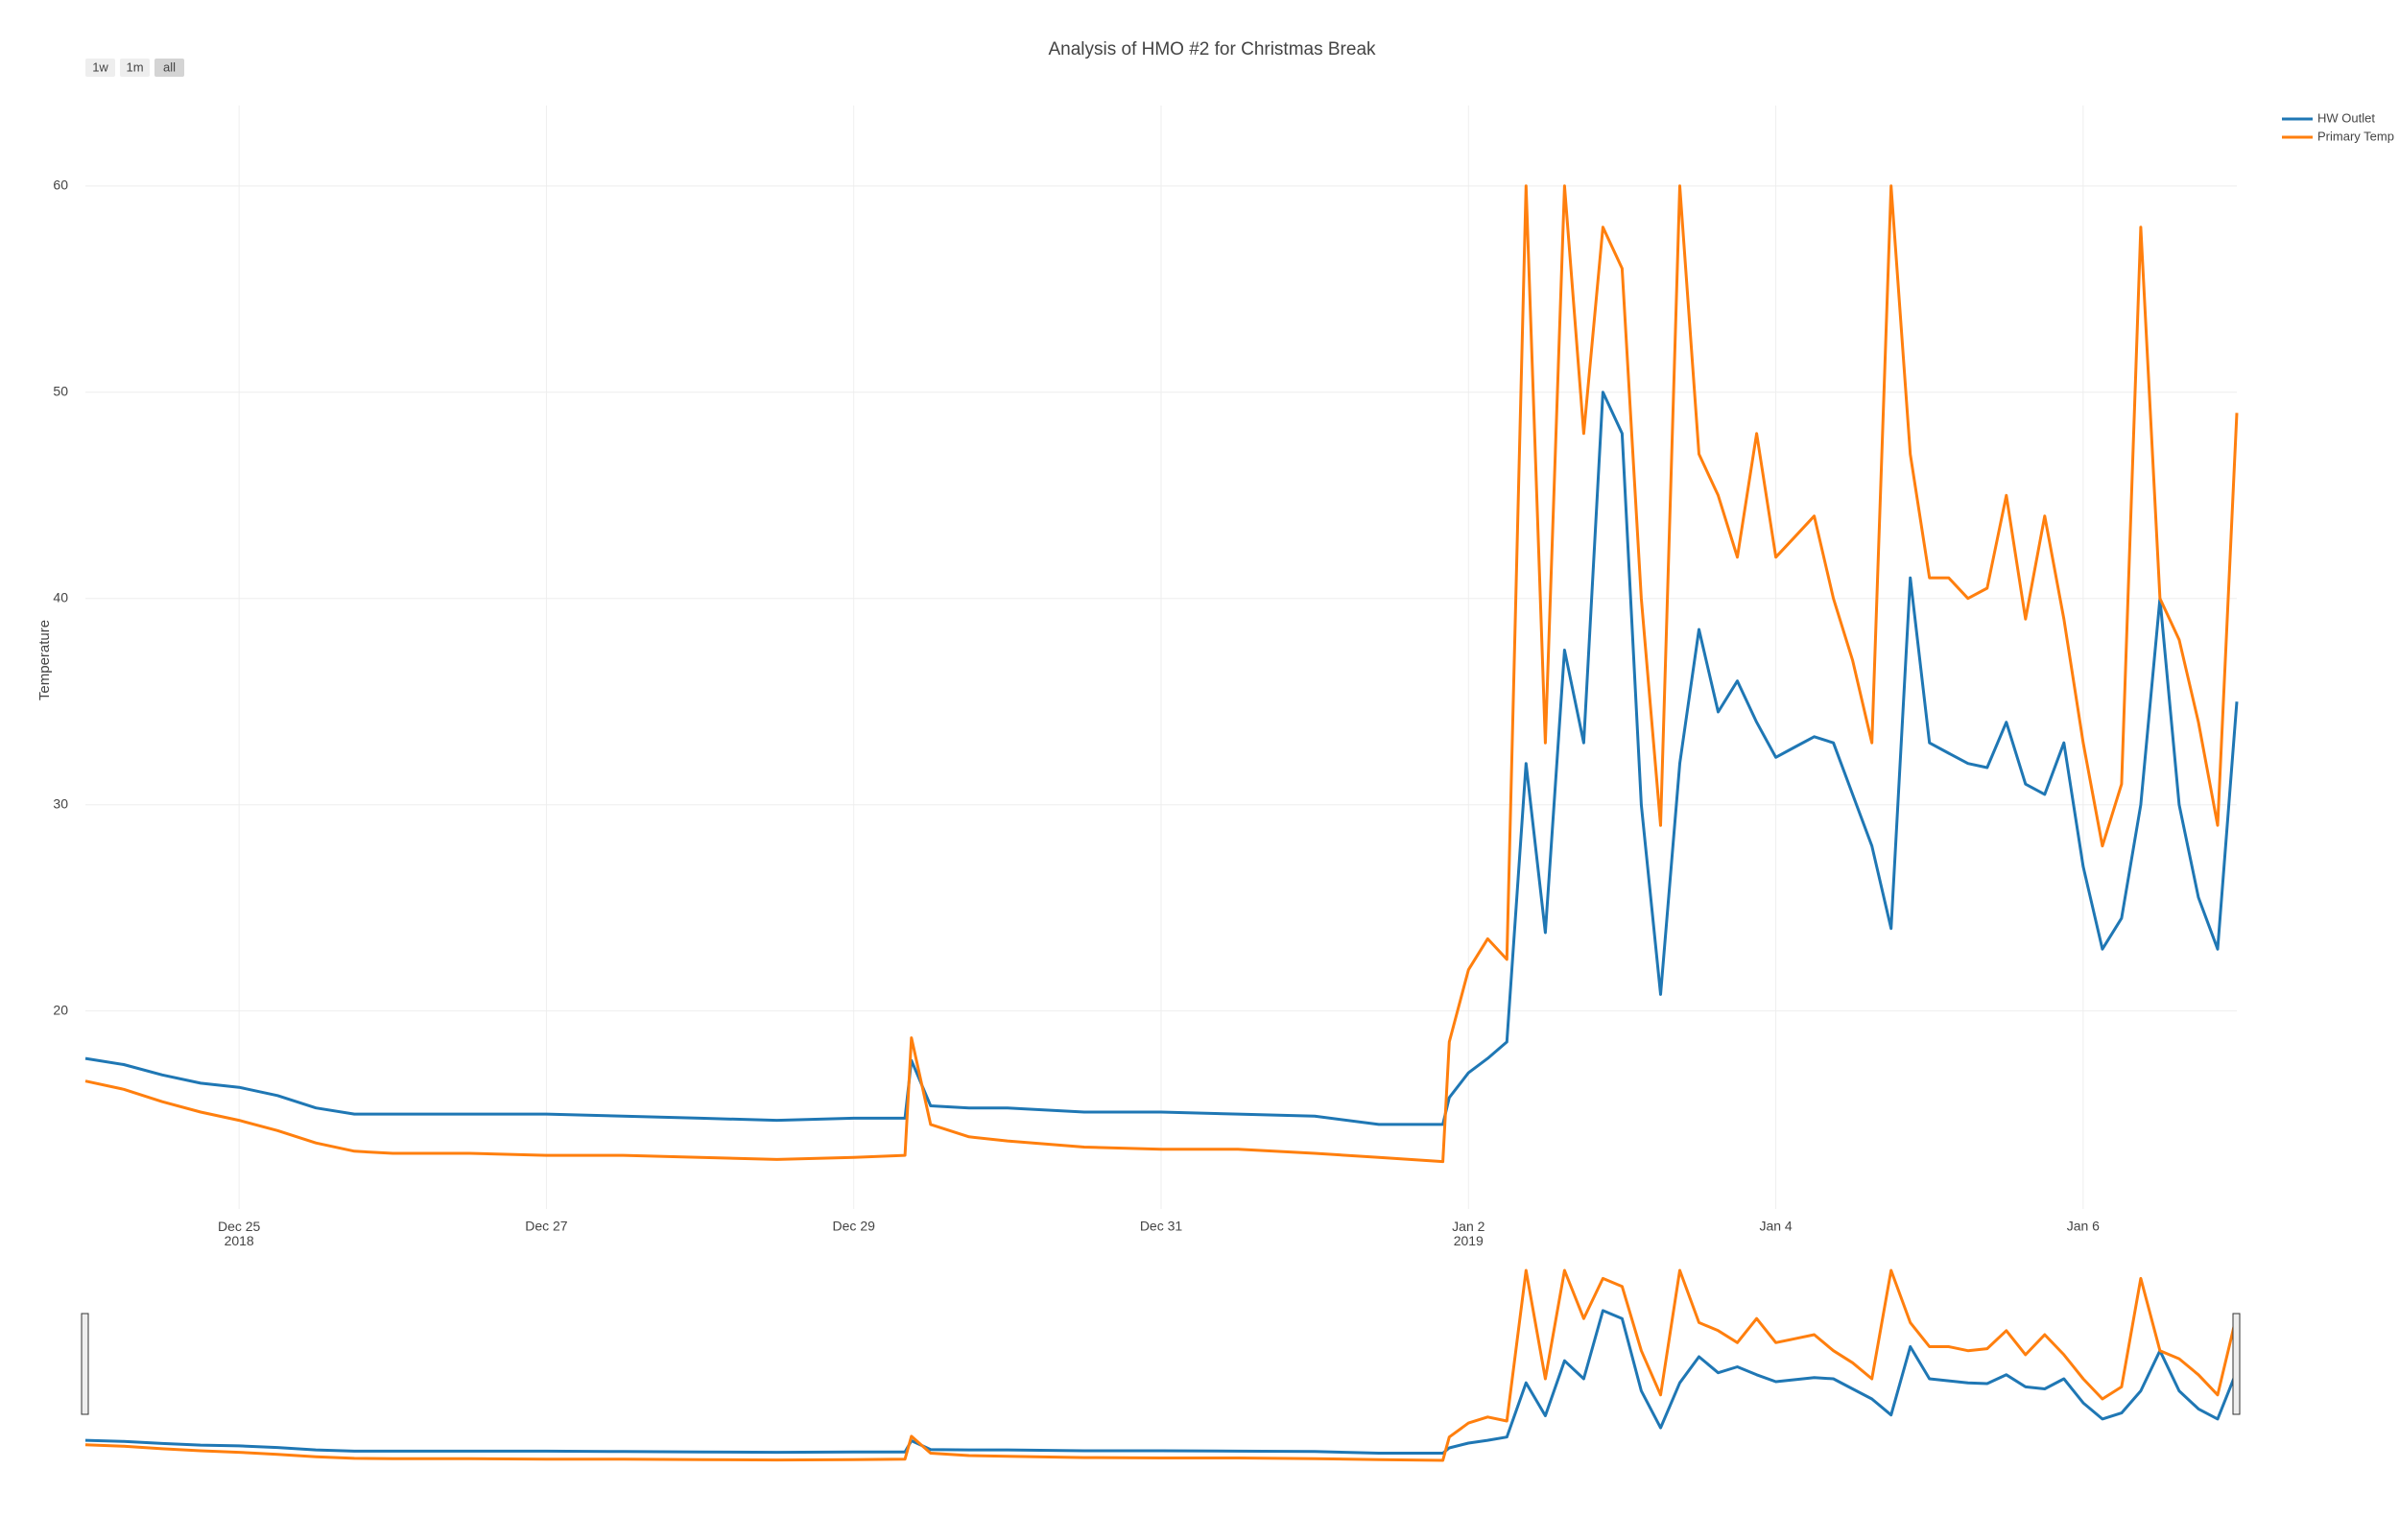 The image size is (2399, 1540). Describe the element at coordinates (547, 1226) in the screenshot. I see `x-tick-label: Dec 27` at that location.